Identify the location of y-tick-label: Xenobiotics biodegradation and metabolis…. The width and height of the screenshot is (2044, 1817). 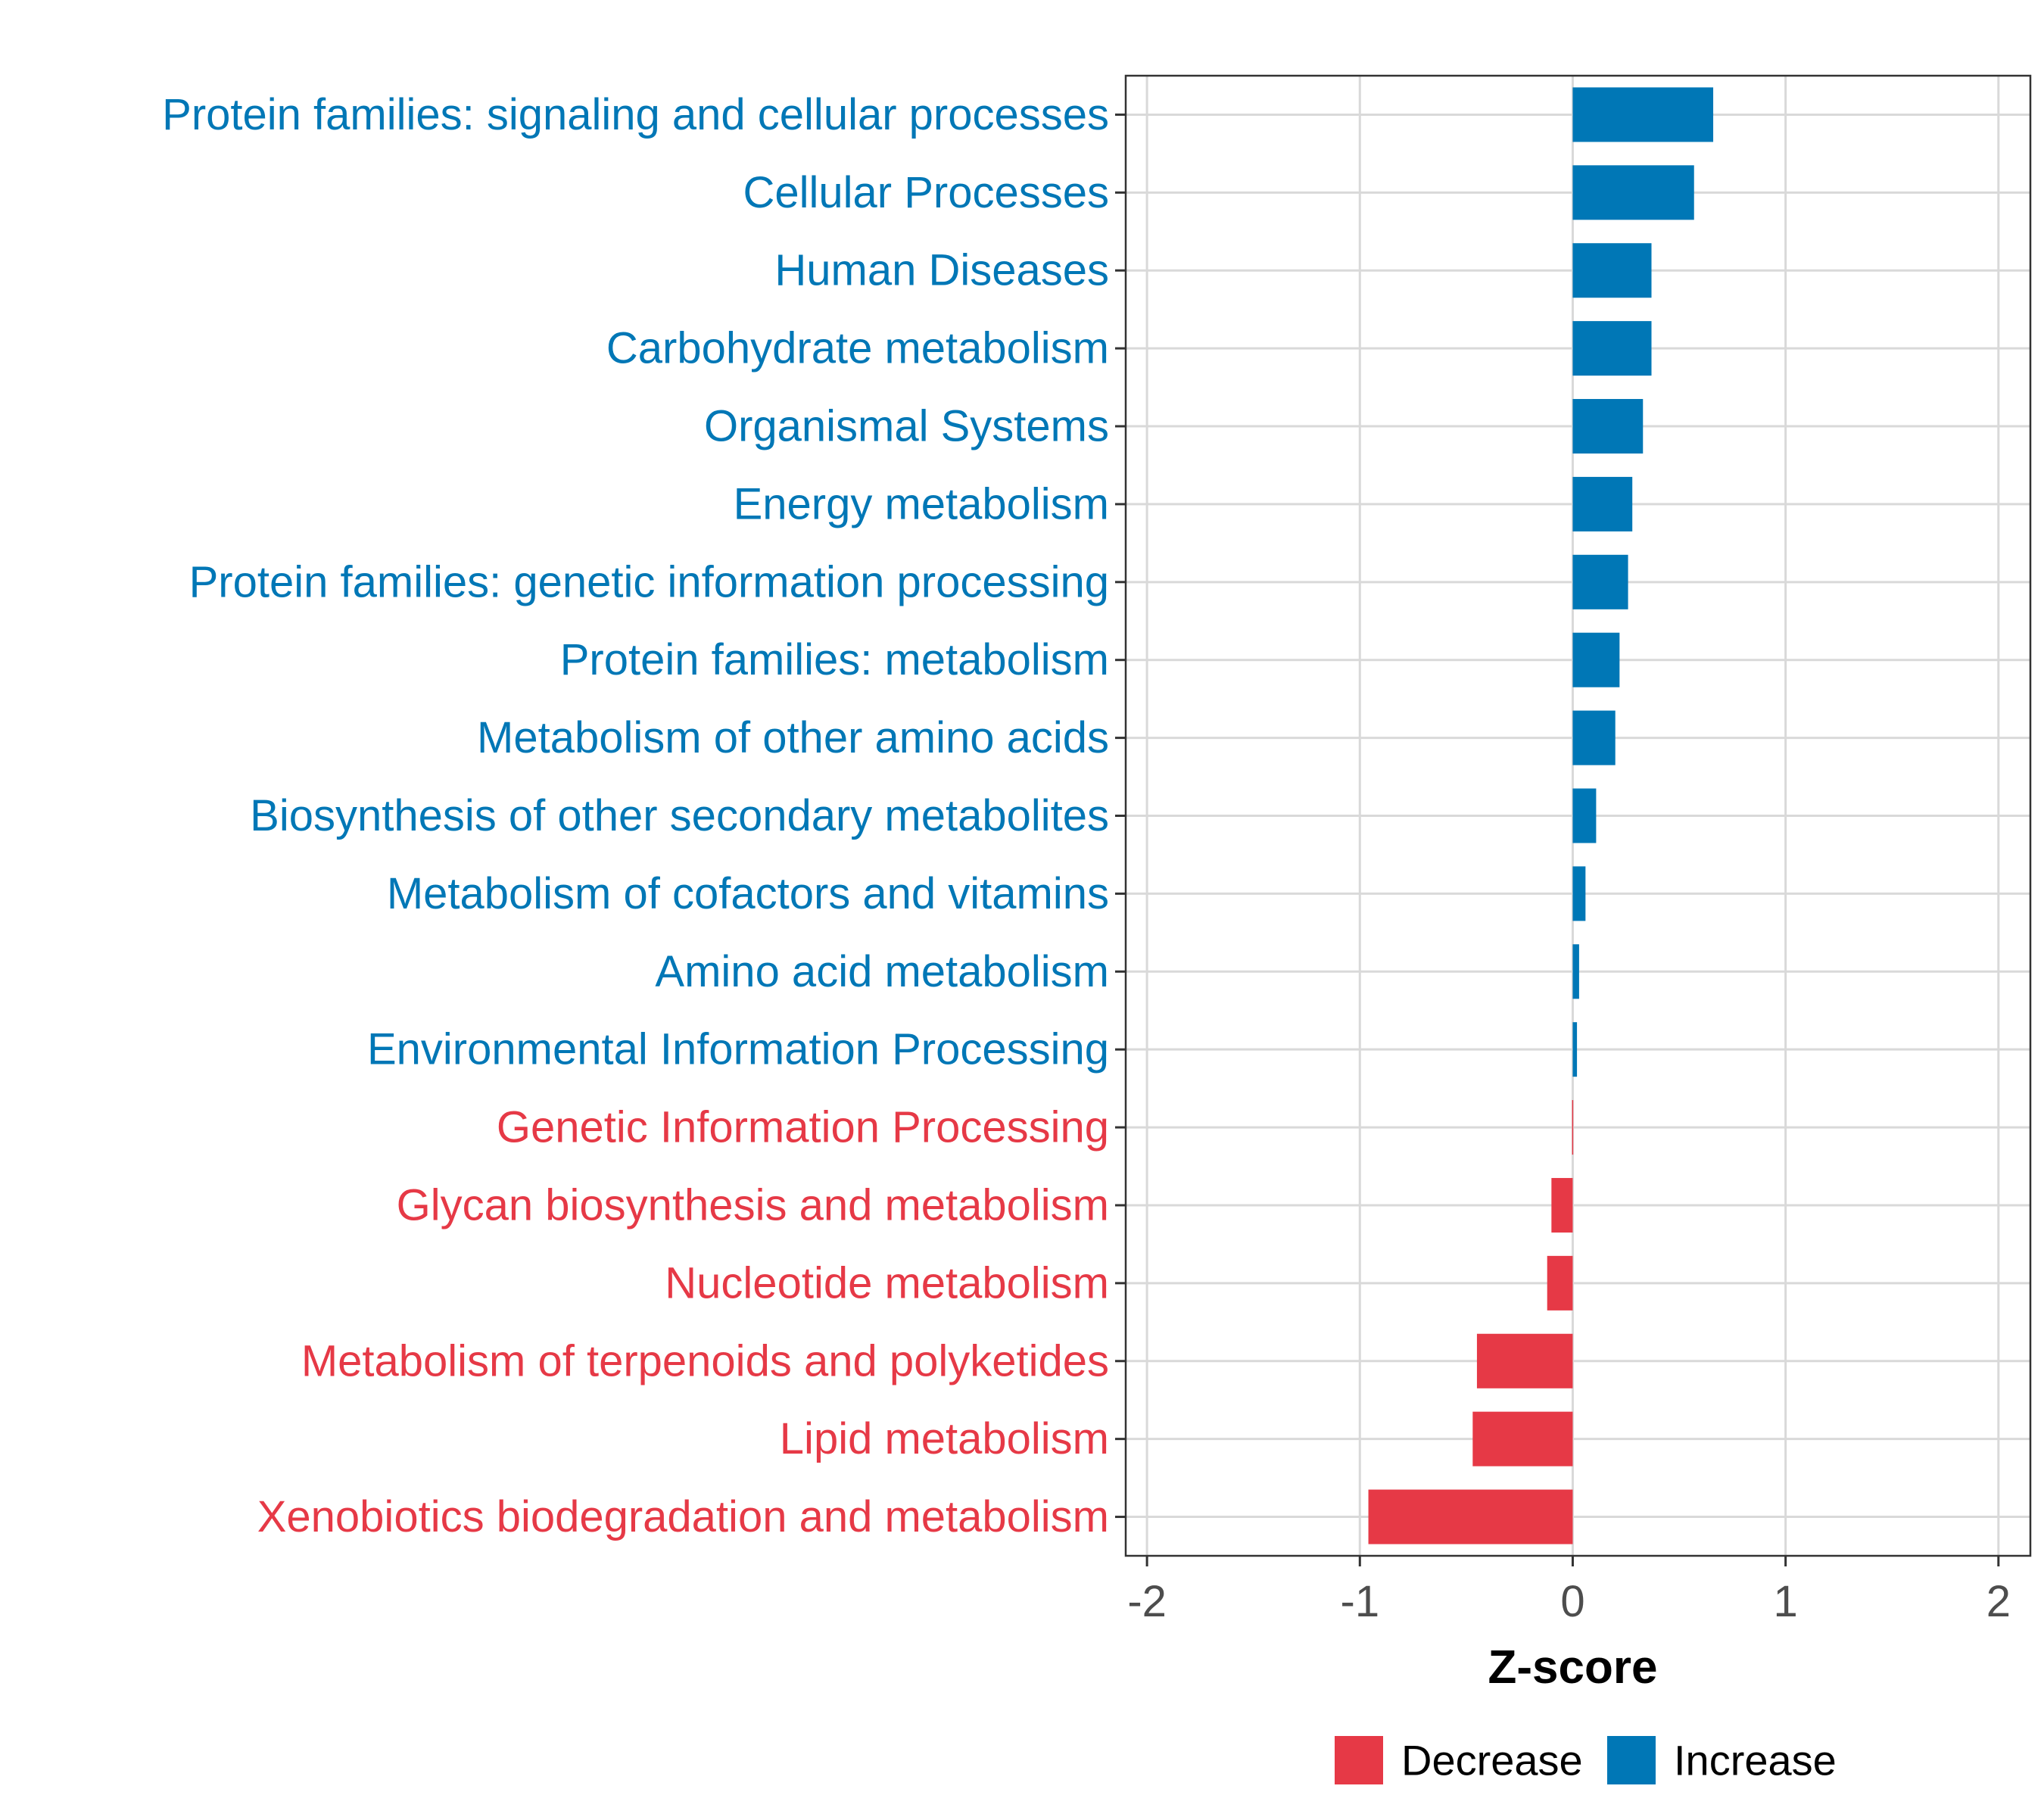
(683, 1516).